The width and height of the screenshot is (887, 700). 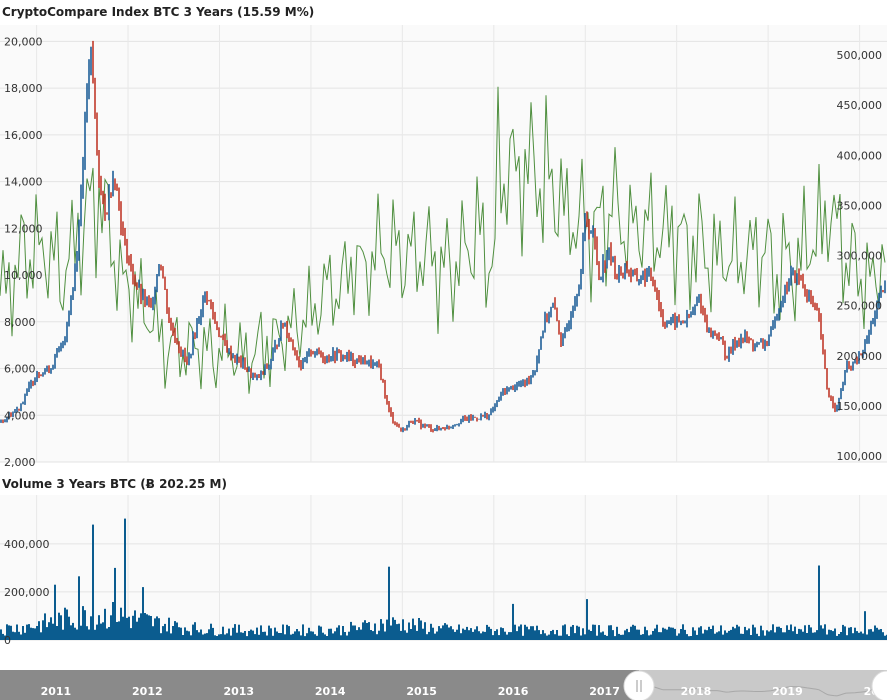 What do you see at coordinates (238, 691) in the screenshot?
I see `navigator-year-label: 2013` at bounding box center [238, 691].